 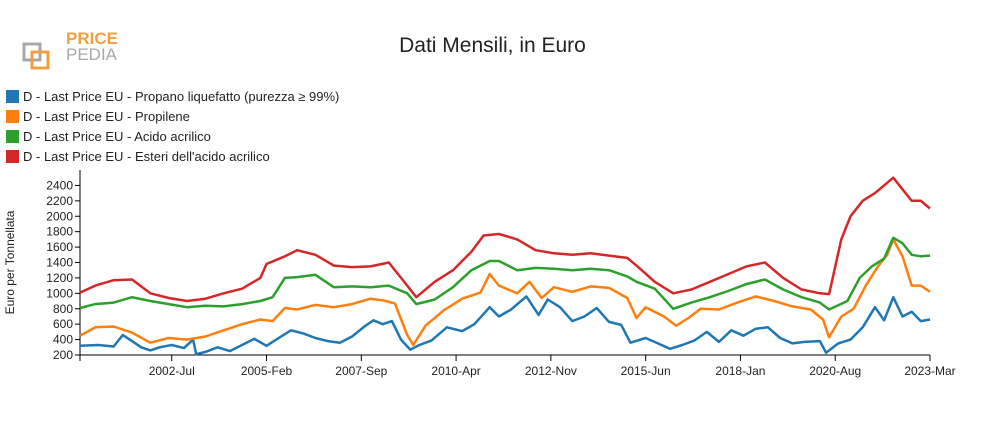 What do you see at coordinates (12, 136) in the screenshot?
I see `legend-swatch-acido-acrilico` at bounding box center [12, 136].